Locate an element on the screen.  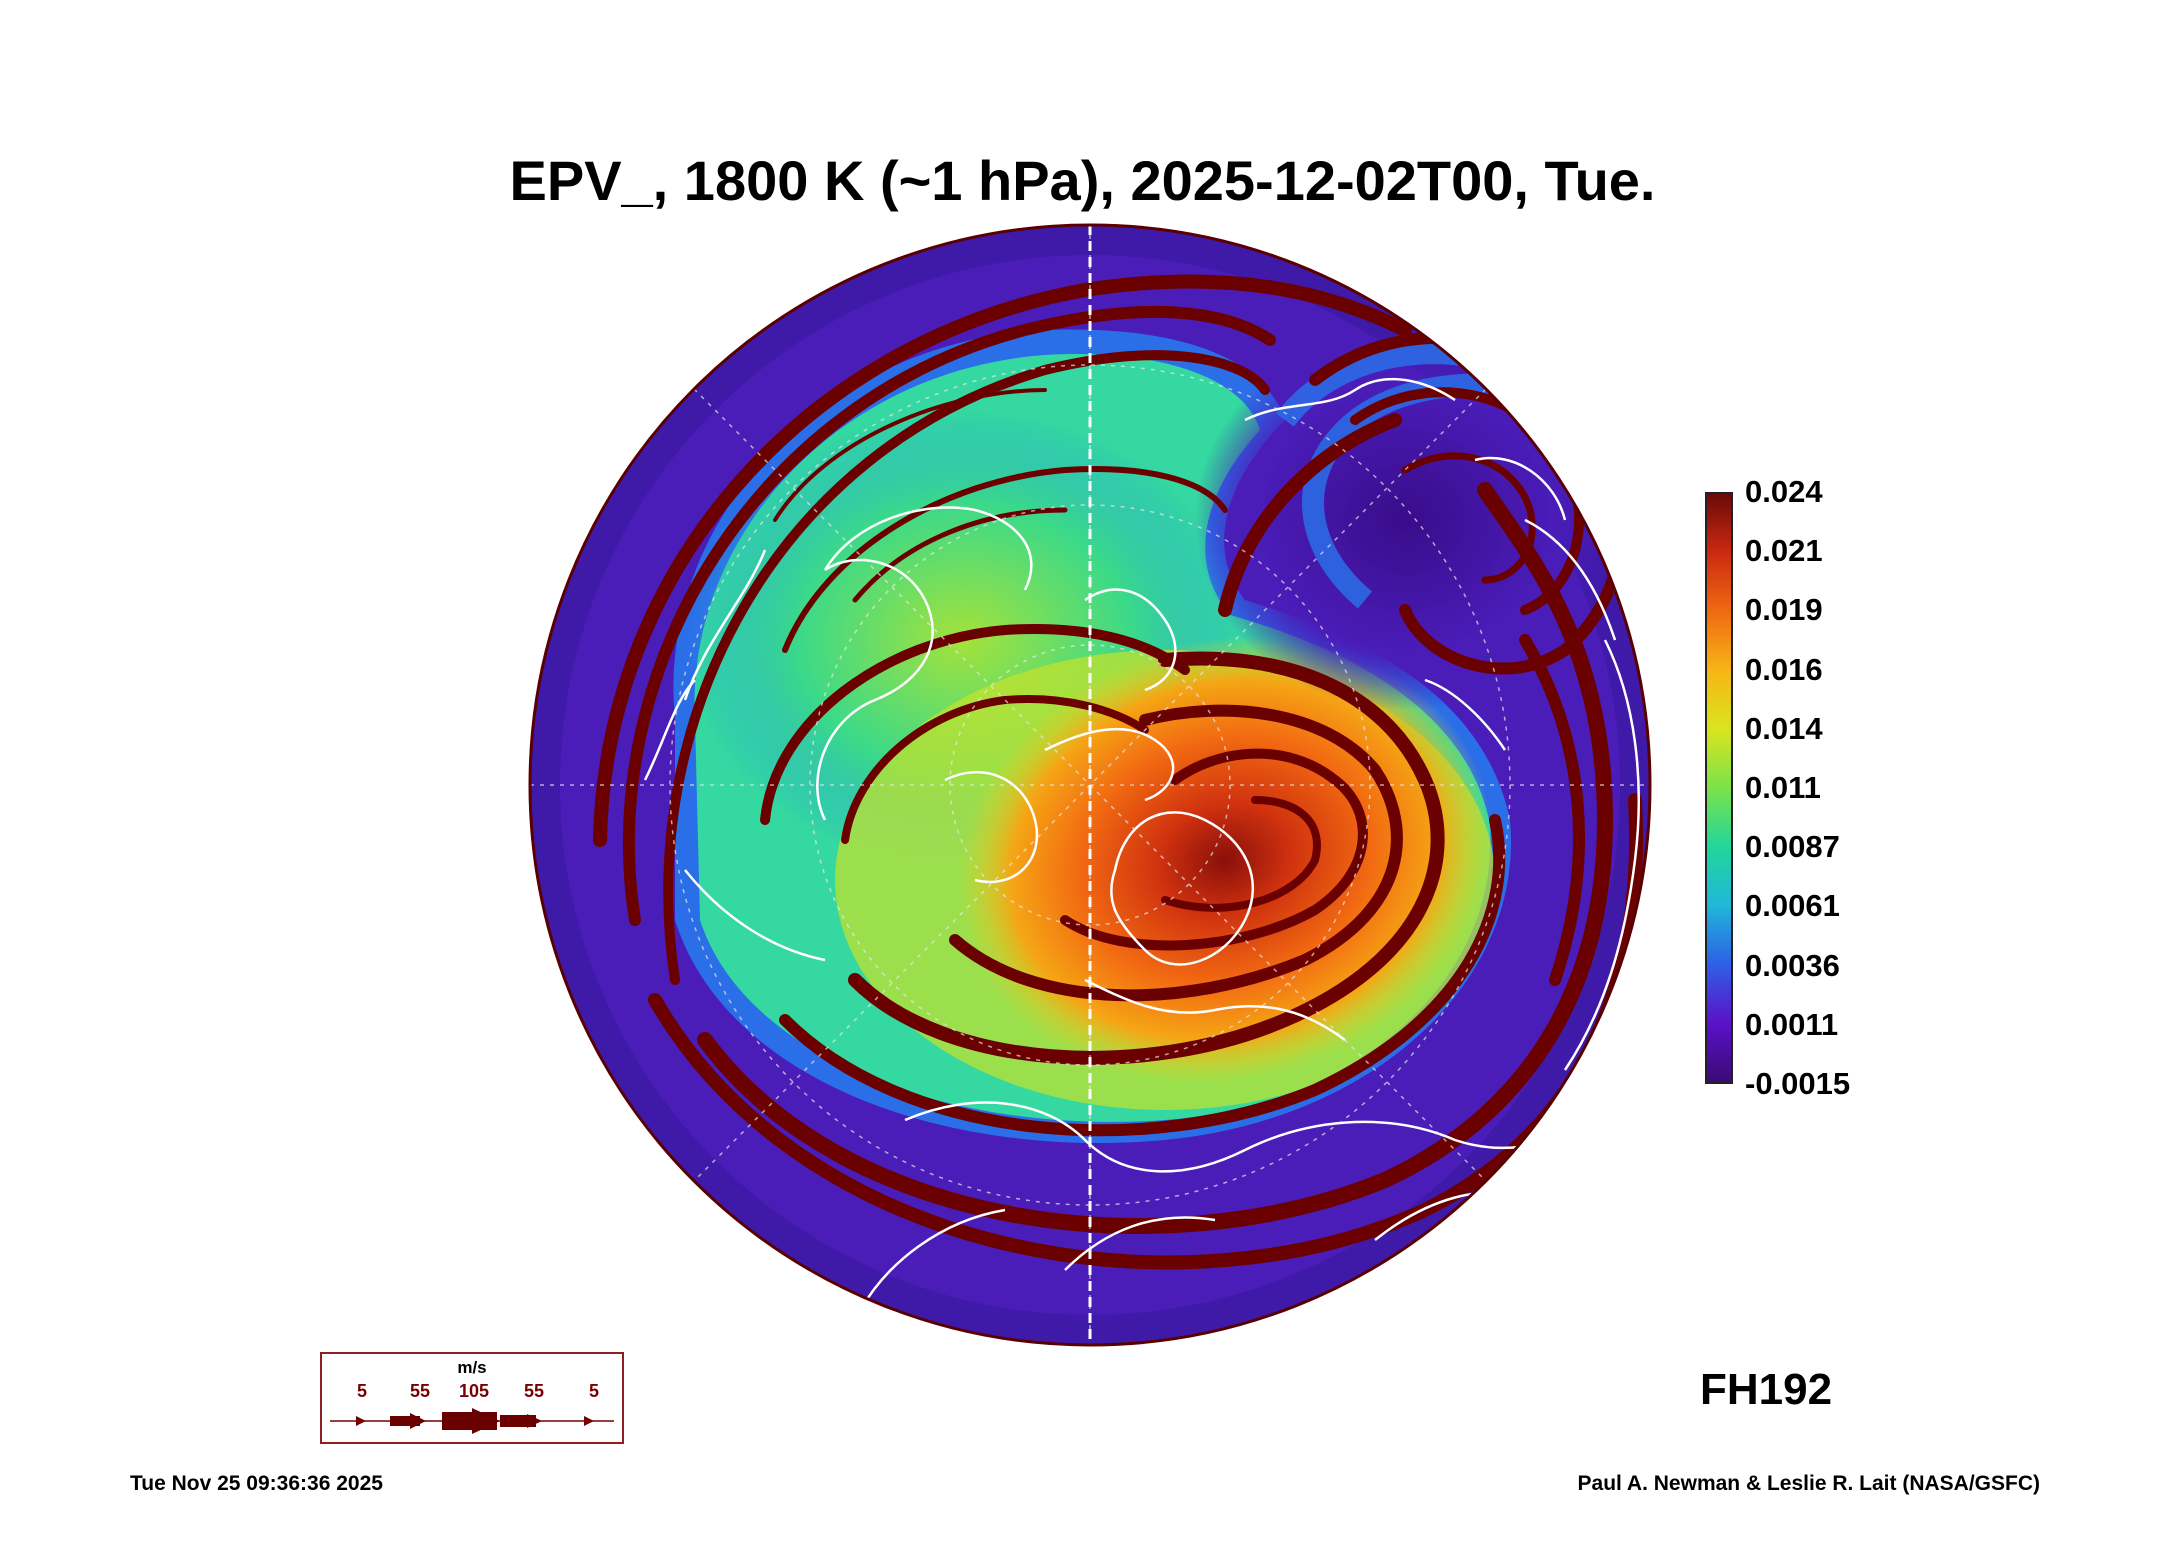
wind-speed-legend: m/s 5 55 105 55 5 is located at coordinates (472, 1398).